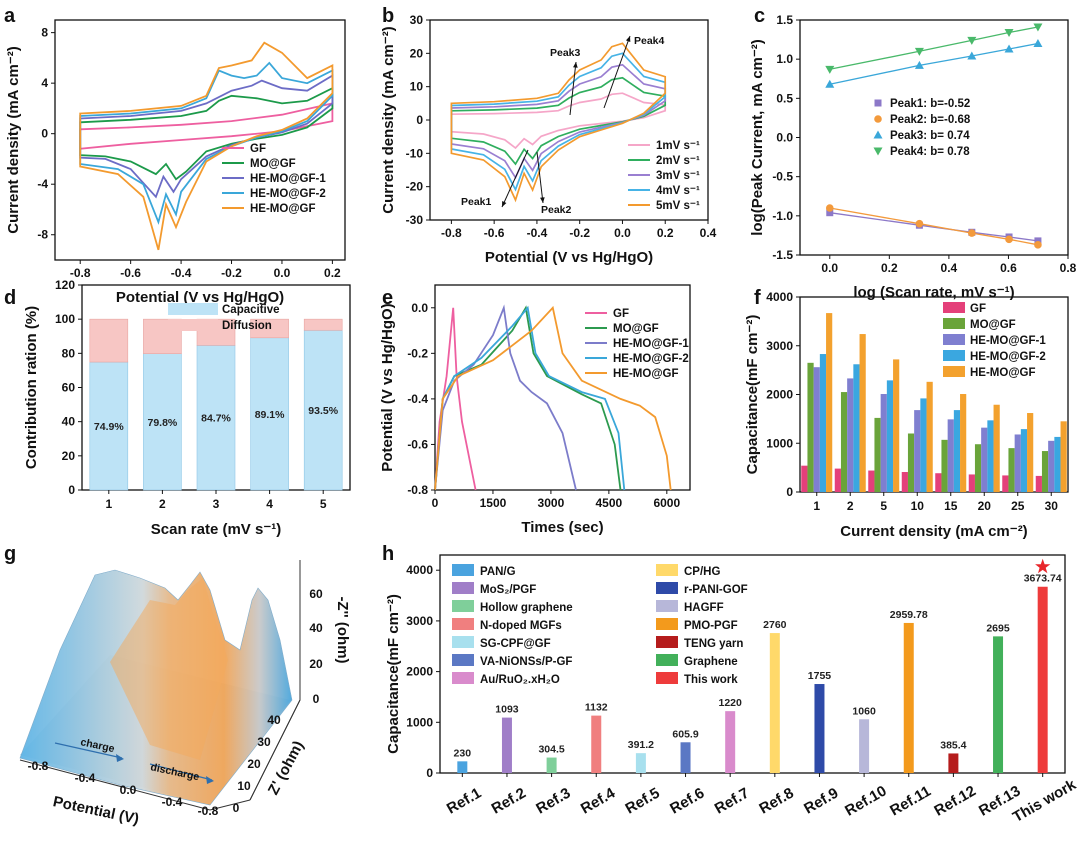 This screenshot has width=1080, height=855. I want to click on bar-capacitive, so click(216, 418).